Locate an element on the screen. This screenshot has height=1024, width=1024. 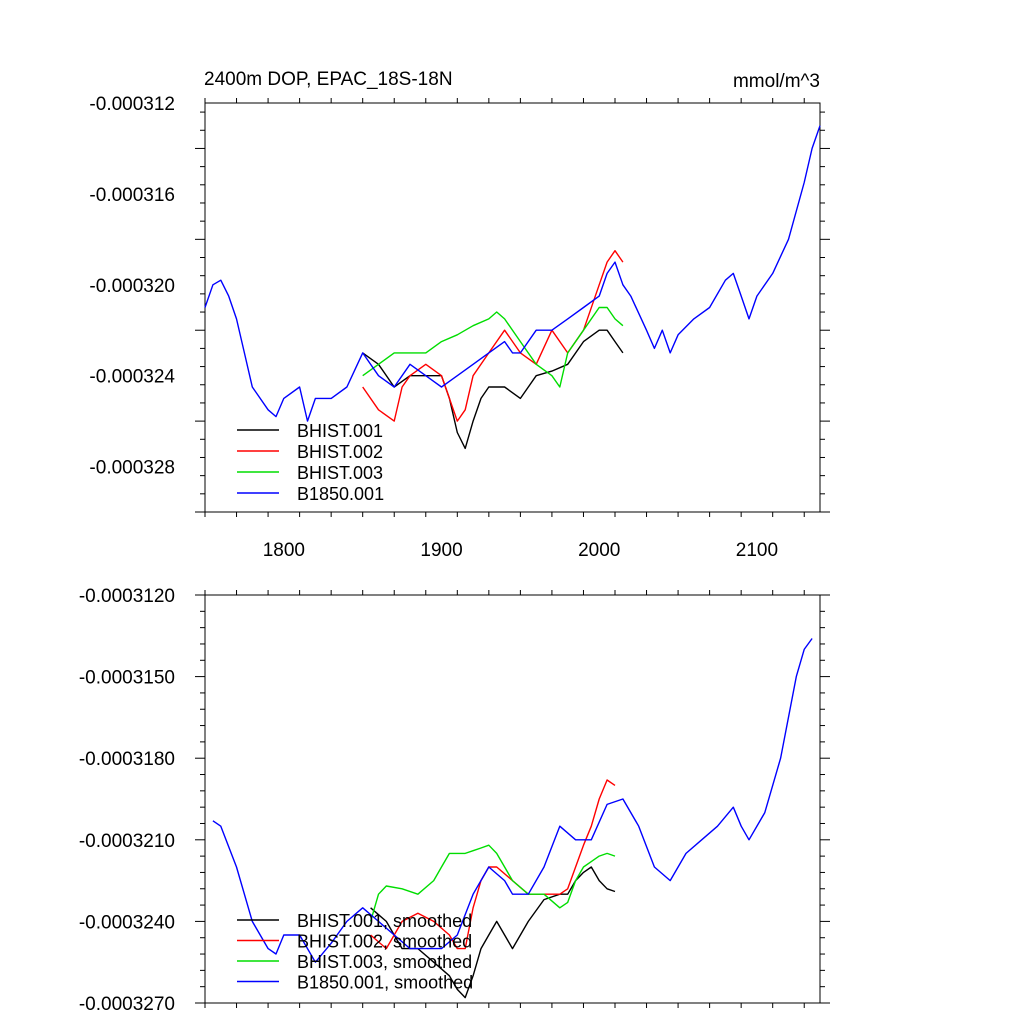
legend-label: BHIST.001 is located at coordinates (340, 431).